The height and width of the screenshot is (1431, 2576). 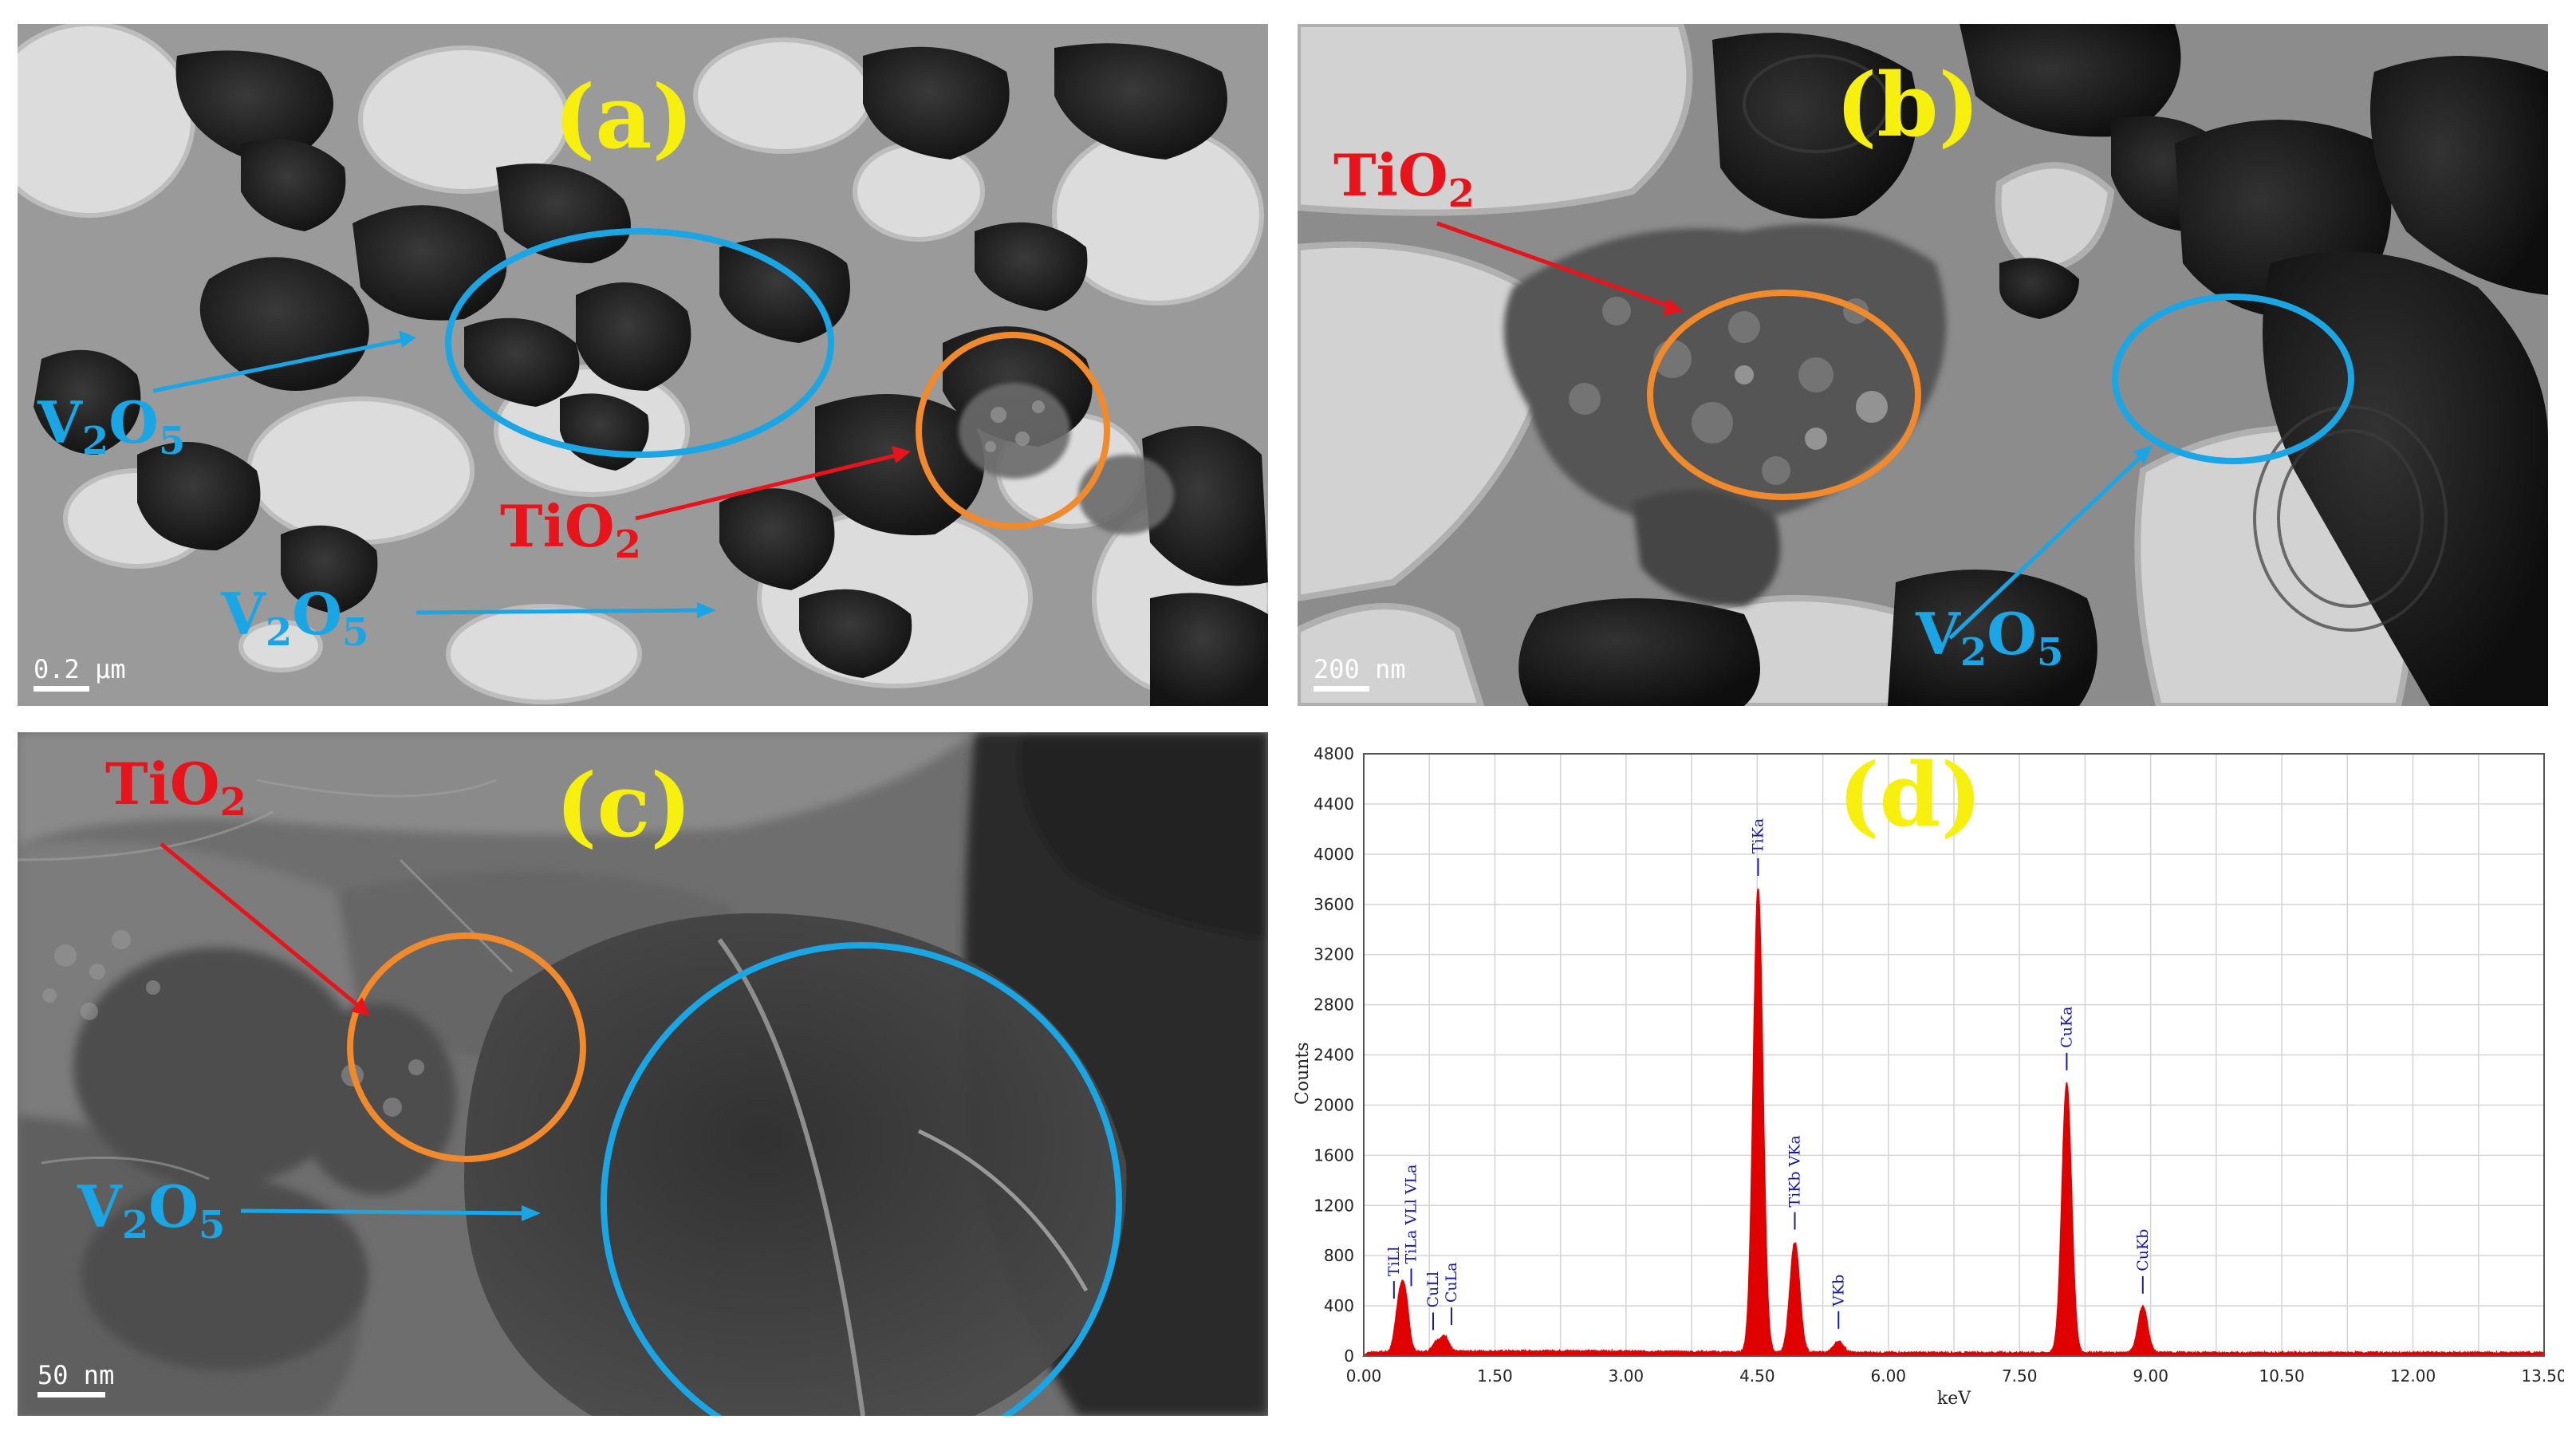 I want to click on v2o5-label-1: V2O5, so click(x=111, y=425).